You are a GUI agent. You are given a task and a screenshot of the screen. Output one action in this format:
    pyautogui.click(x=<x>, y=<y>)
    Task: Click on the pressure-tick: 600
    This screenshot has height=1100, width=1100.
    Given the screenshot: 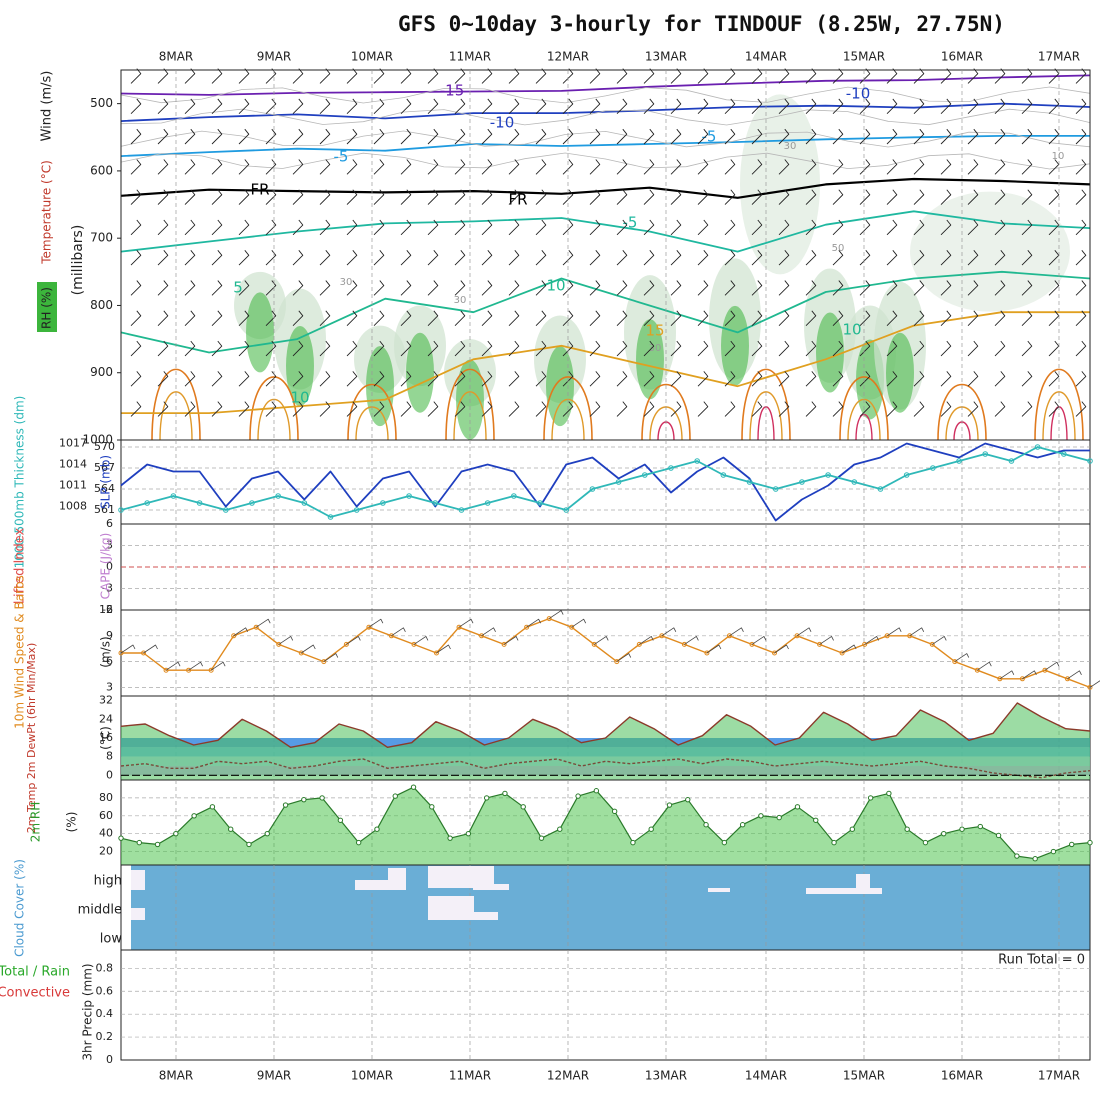 What is the action you would take?
    pyautogui.click(x=101, y=170)
    